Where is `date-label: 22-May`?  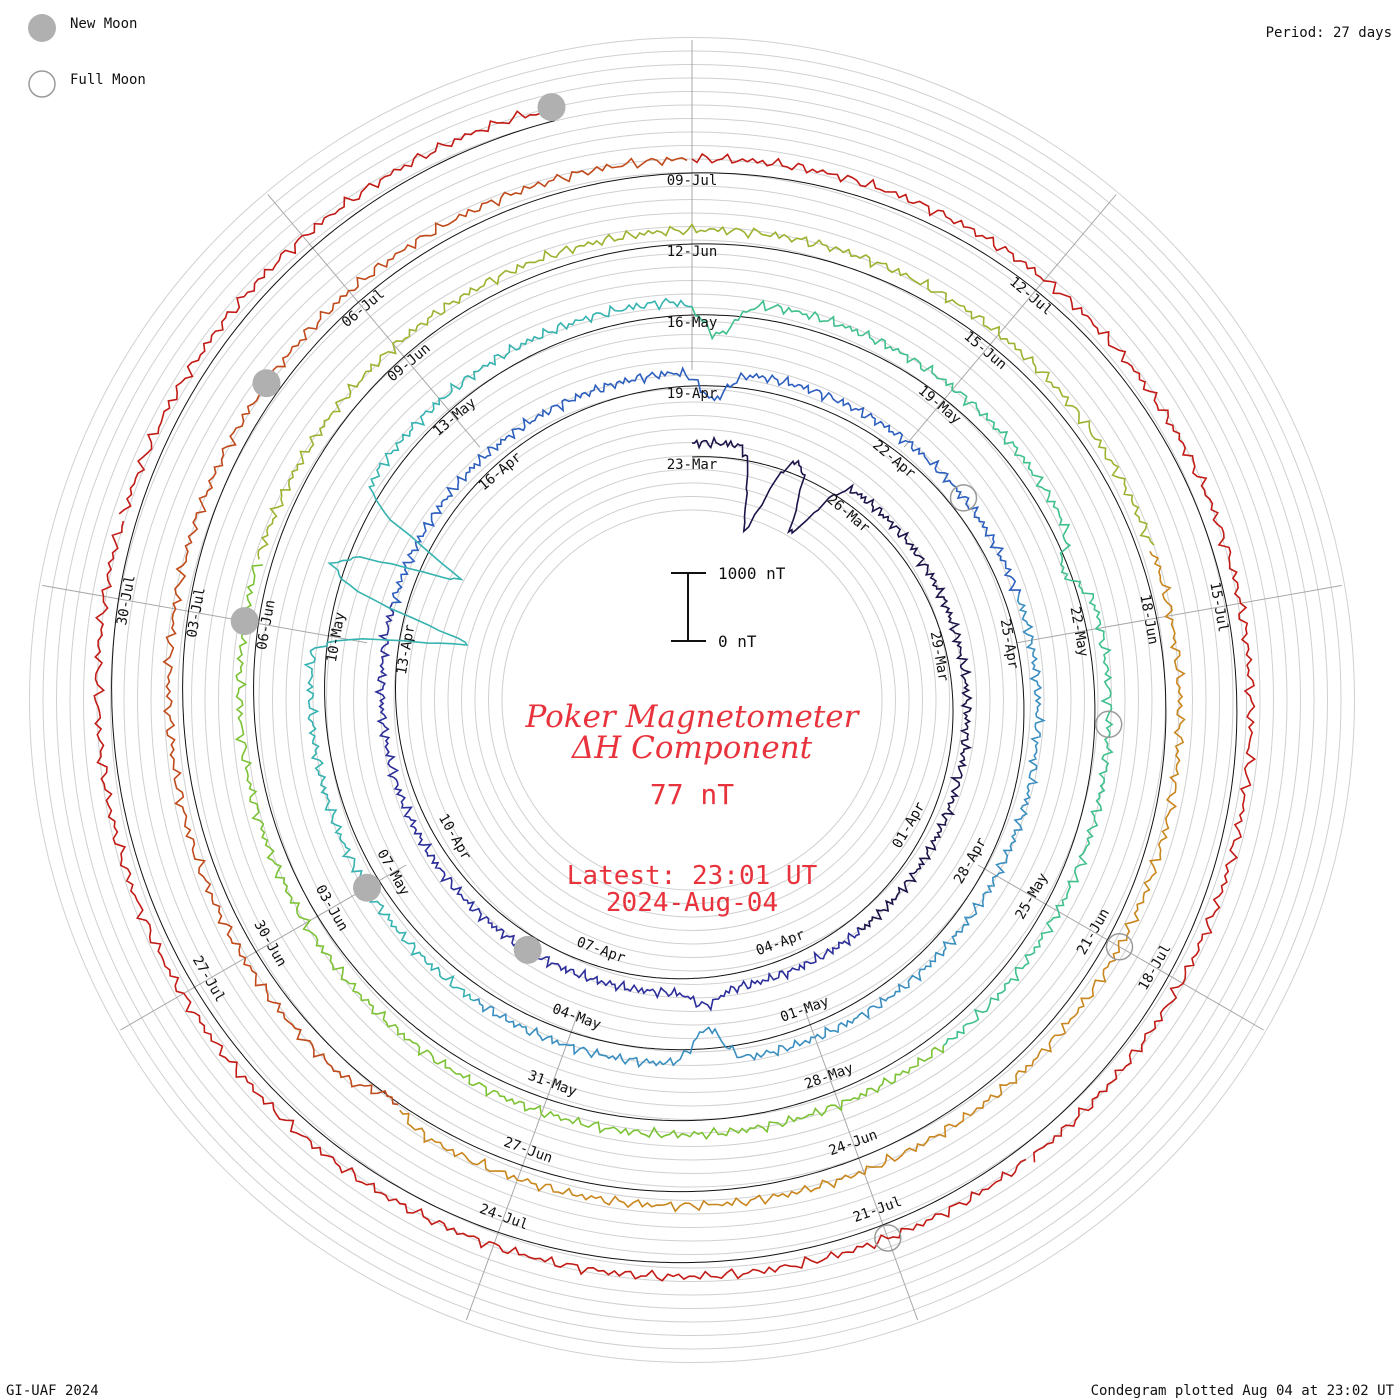
date-label: 22-May is located at coordinates (1079, 632).